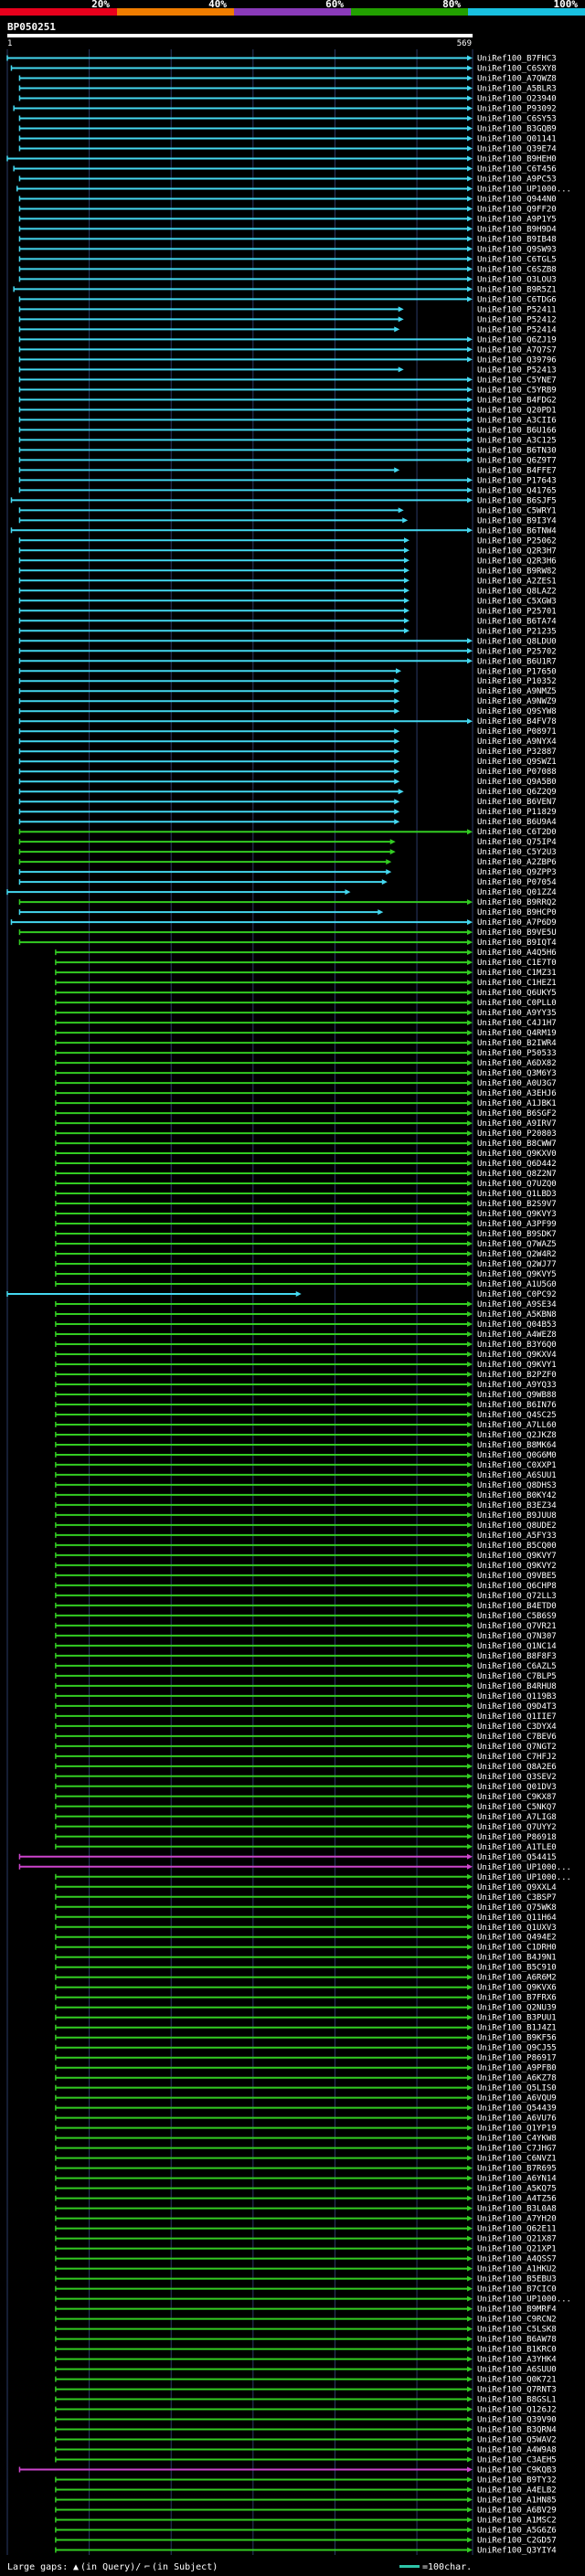  What do you see at coordinates (517, 2450) in the screenshot?
I see `hit-label: UniRef100_A4W9A8` at bounding box center [517, 2450].